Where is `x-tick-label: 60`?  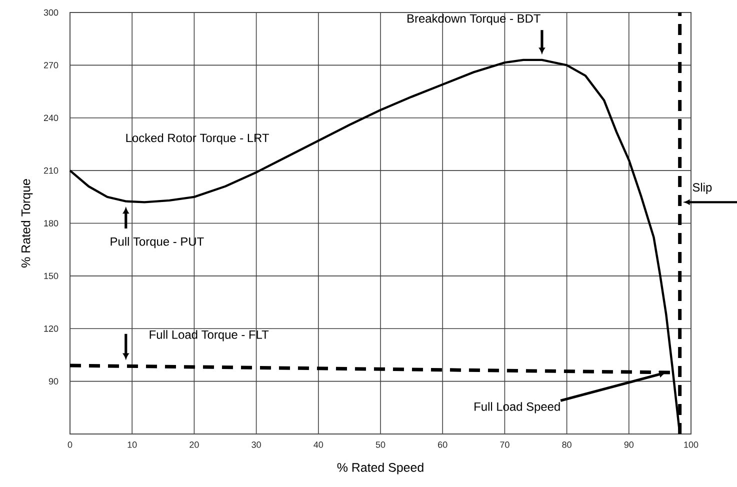 x-tick-label: 60 is located at coordinates (443, 445).